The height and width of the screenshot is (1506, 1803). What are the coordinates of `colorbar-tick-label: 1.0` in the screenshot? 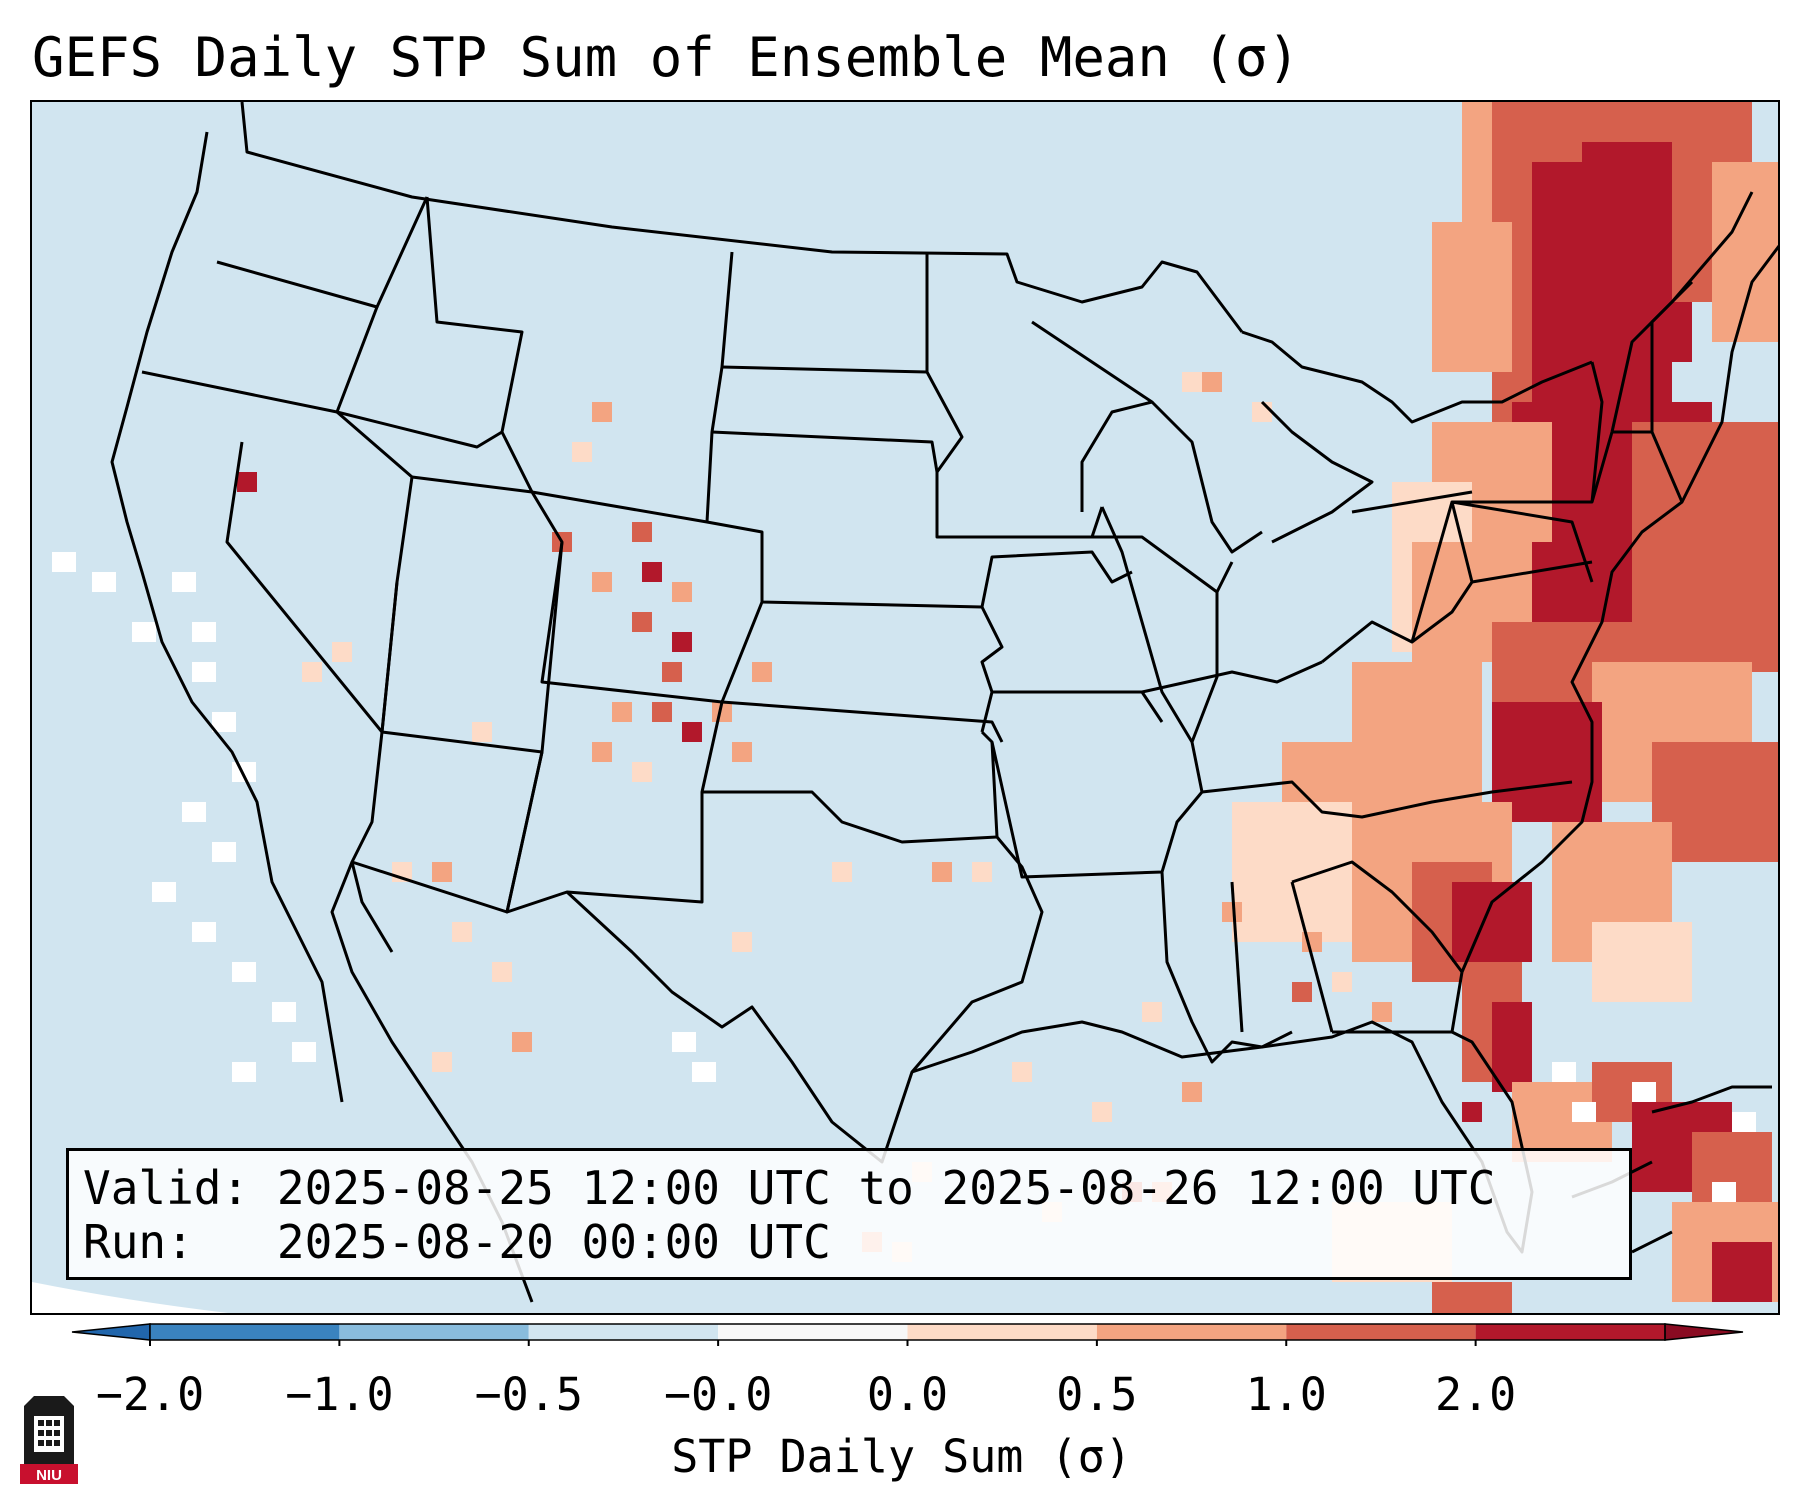 It's located at (1286, 1394).